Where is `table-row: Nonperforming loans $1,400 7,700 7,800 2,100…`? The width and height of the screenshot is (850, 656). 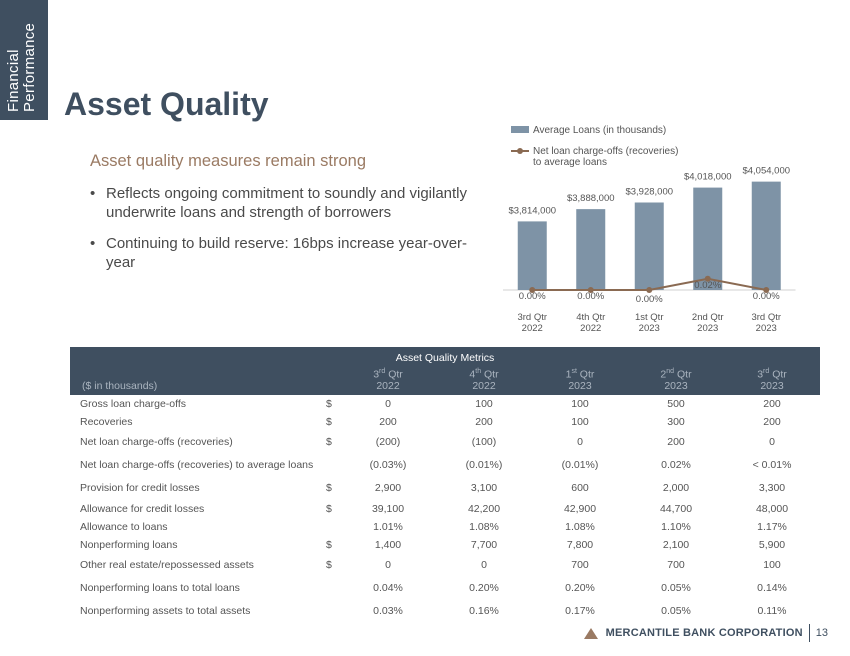 table-row: Nonperforming loans $1,400 7,700 7,800 2,100… is located at coordinates (445, 545).